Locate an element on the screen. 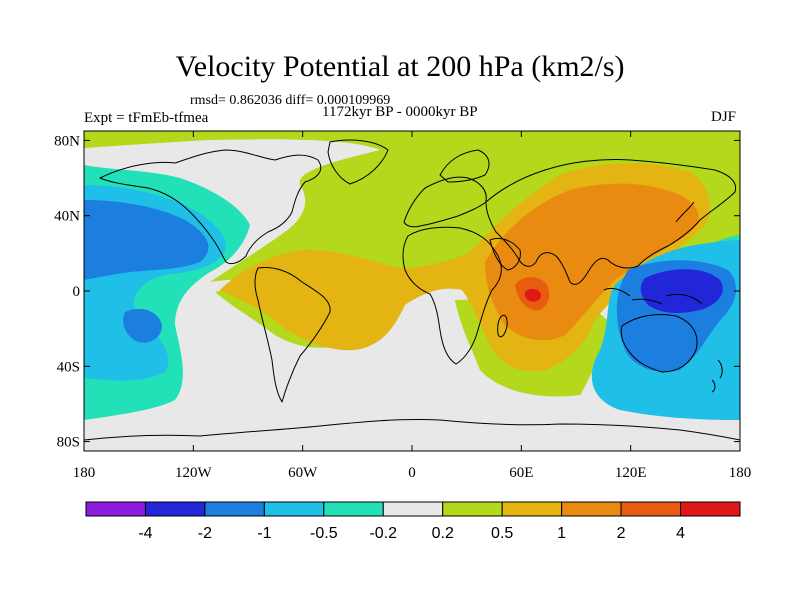 The width and height of the screenshot is (800, 600). colorbar-label: -0.5 is located at coordinates (324, 533).